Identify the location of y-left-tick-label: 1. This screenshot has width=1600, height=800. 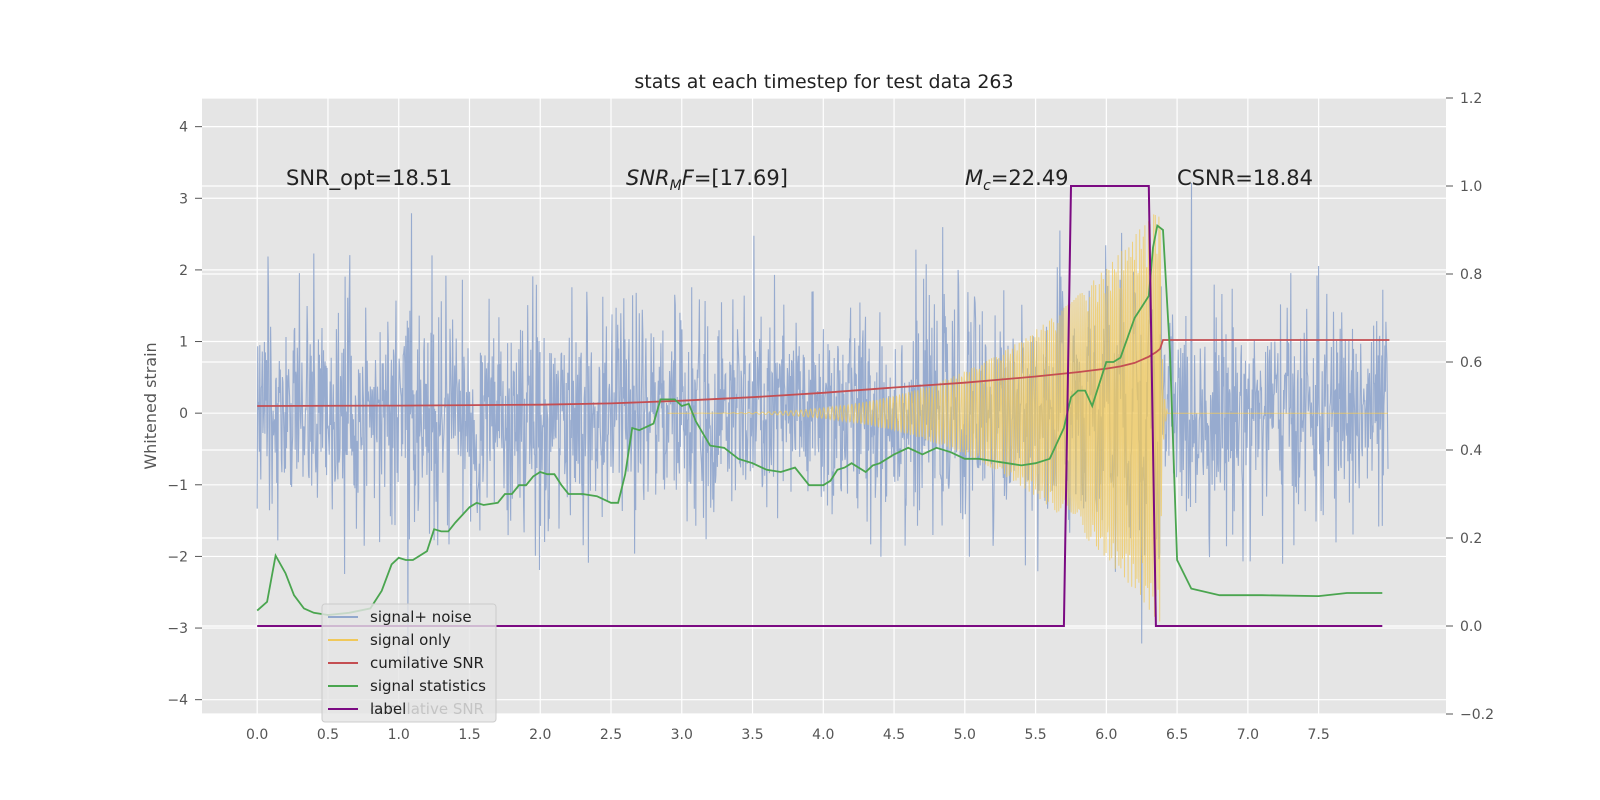
(183, 343).